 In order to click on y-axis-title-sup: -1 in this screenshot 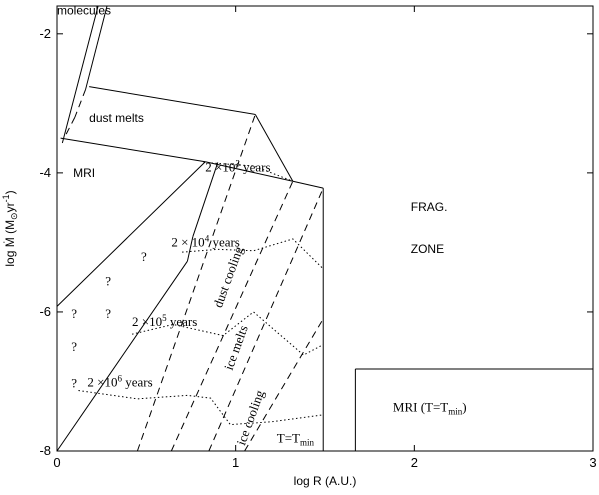, I will do `click(6, 198)`.